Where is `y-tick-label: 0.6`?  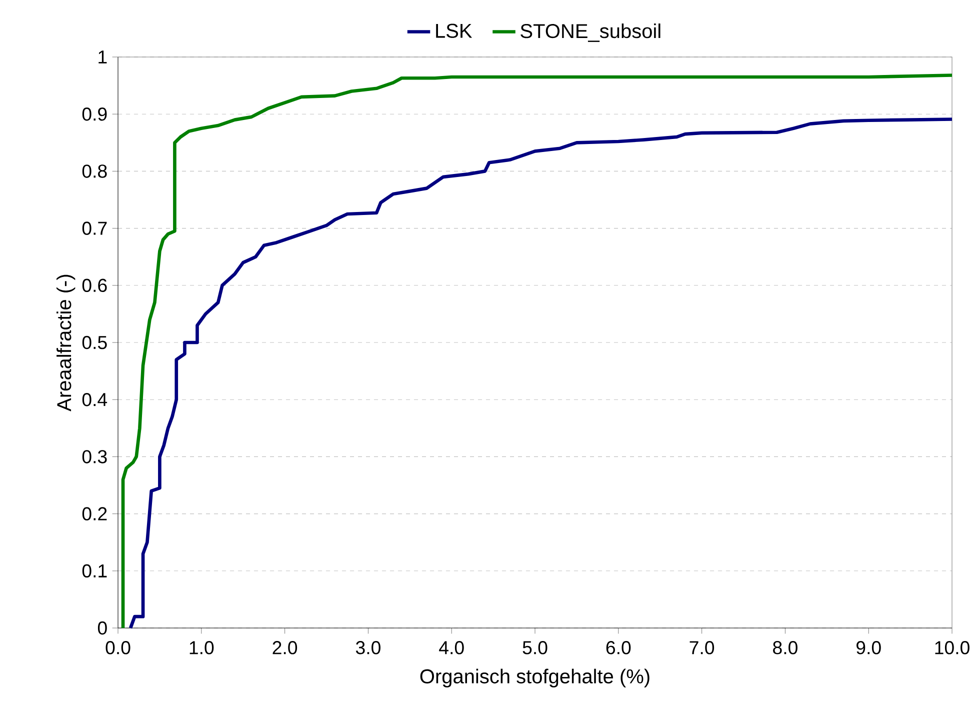
y-tick-label: 0.6 is located at coordinates (94, 285).